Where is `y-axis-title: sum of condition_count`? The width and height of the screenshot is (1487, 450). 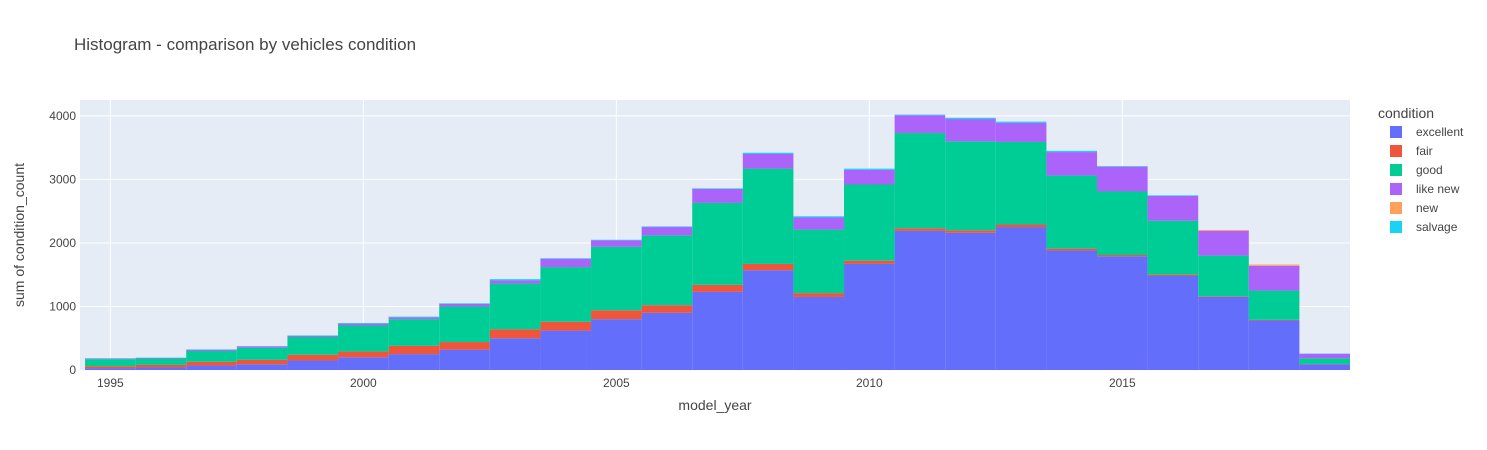
y-axis-title: sum of condition_count is located at coordinates (19, 235).